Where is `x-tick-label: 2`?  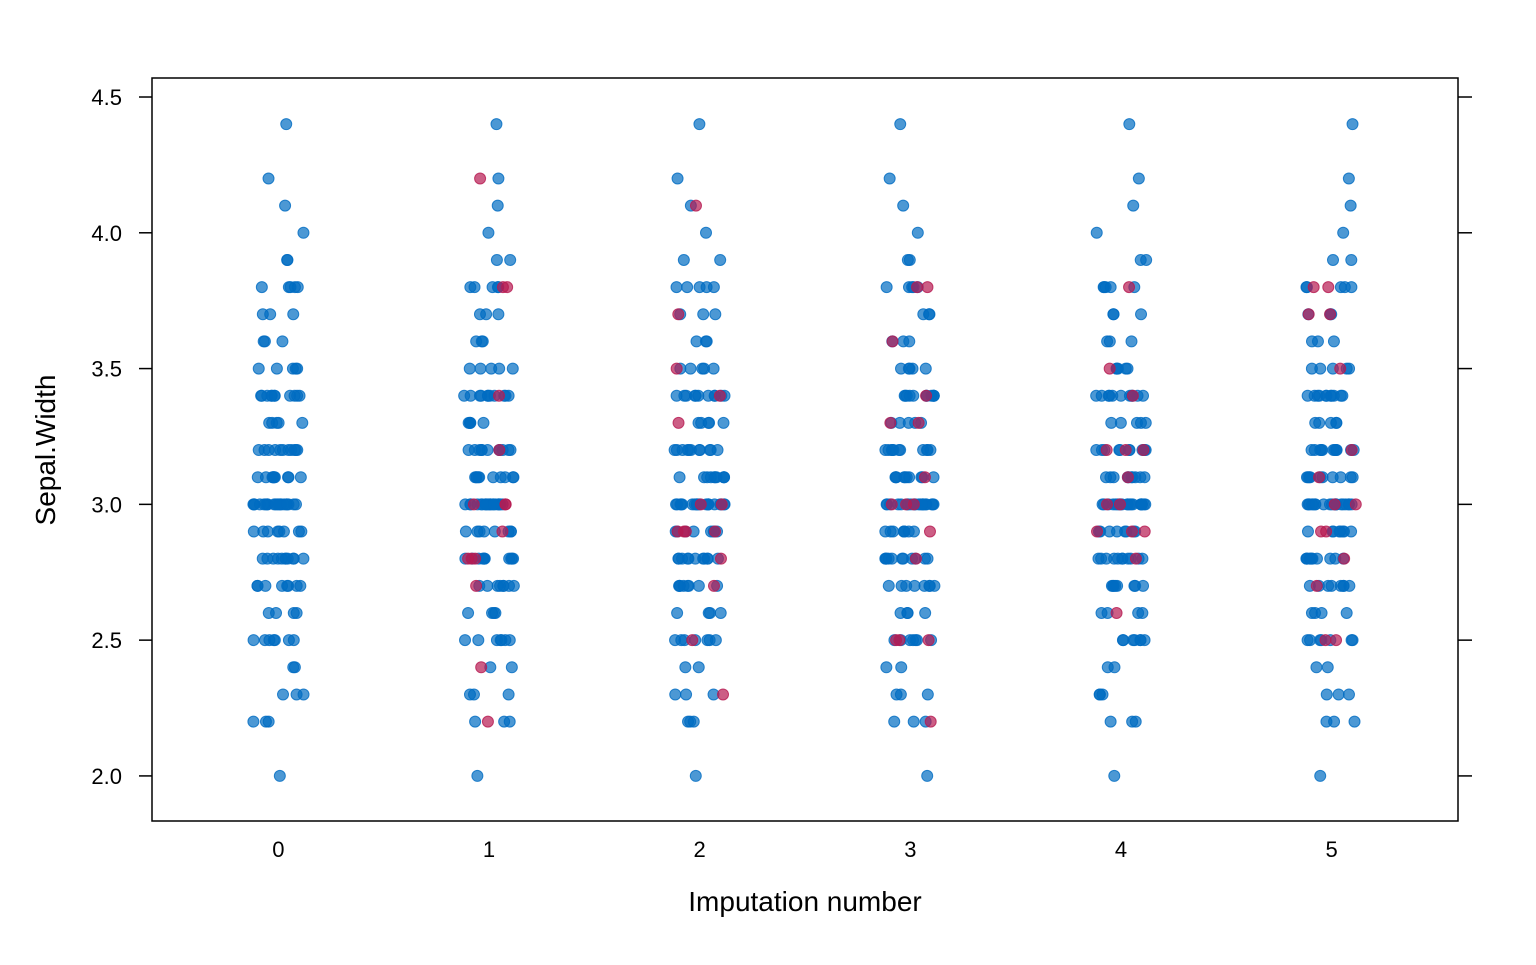
x-tick-label: 2 is located at coordinates (700, 849).